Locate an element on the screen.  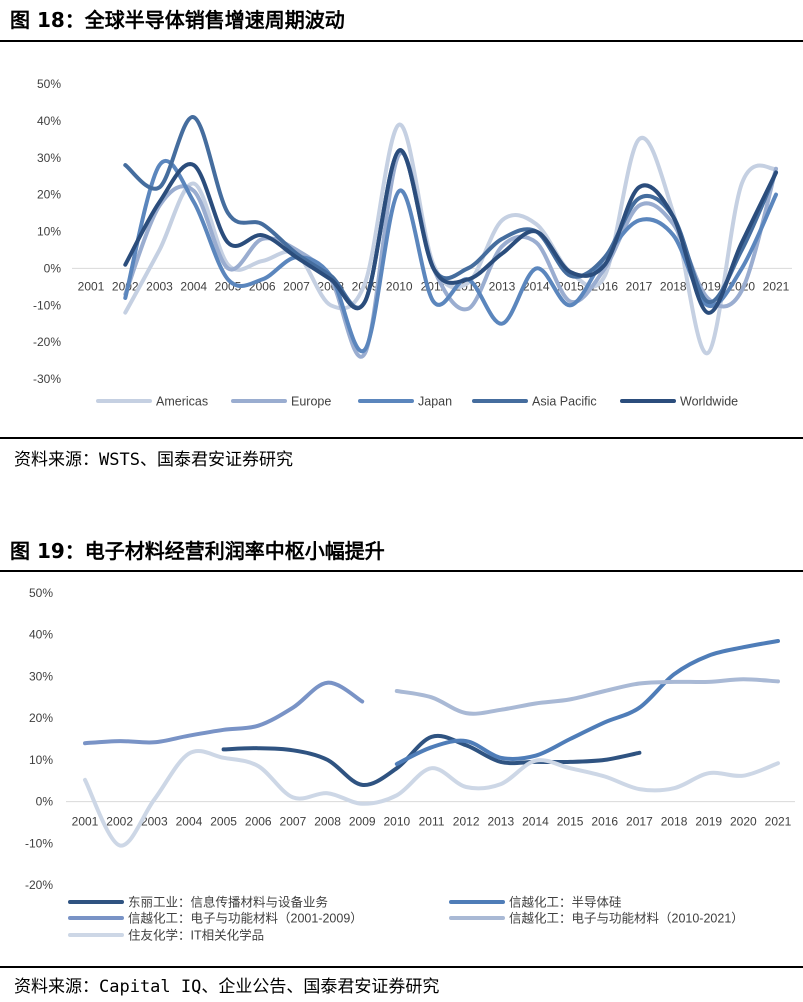
x-tick-label: 2005 is located at coordinates (223, 822).